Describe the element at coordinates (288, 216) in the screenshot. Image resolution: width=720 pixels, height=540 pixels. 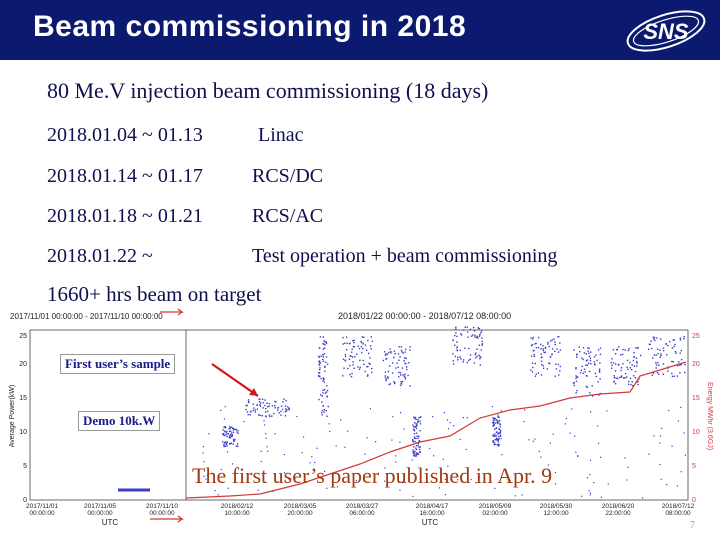
I see `schedule-activity-3: RCS/AC` at that location.